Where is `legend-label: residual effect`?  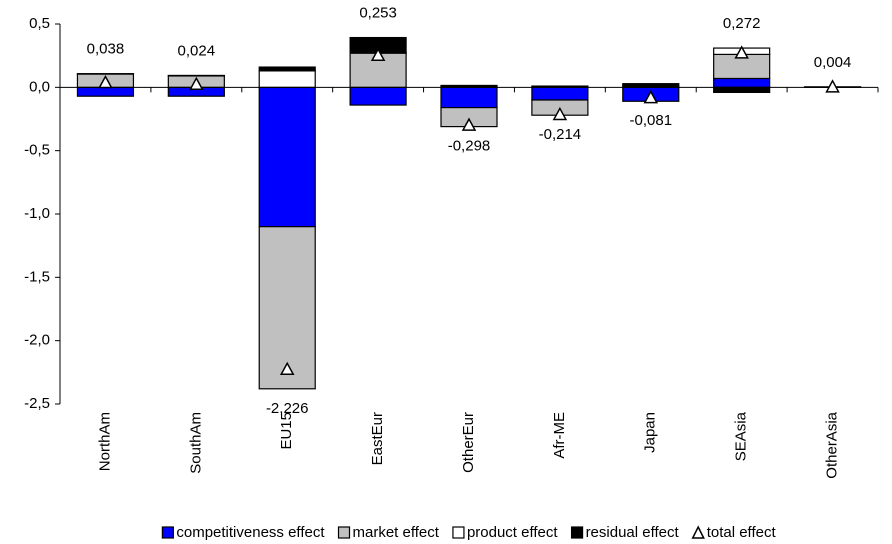
legend-label: residual effect is located at coordinates (633, 532).